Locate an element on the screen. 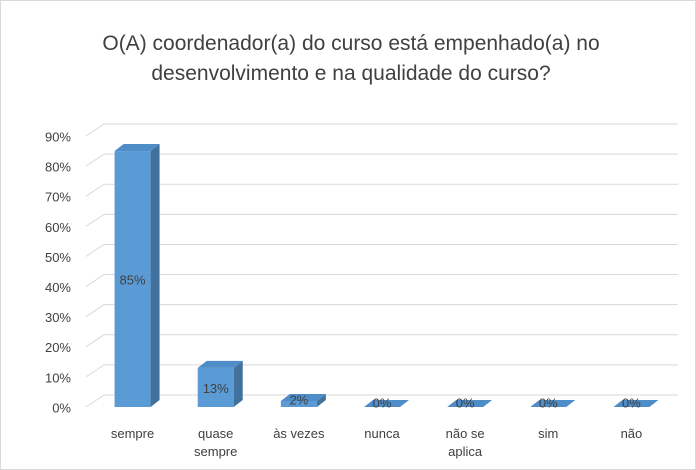  x-tick-label: não is located at coordinates (631, 433).